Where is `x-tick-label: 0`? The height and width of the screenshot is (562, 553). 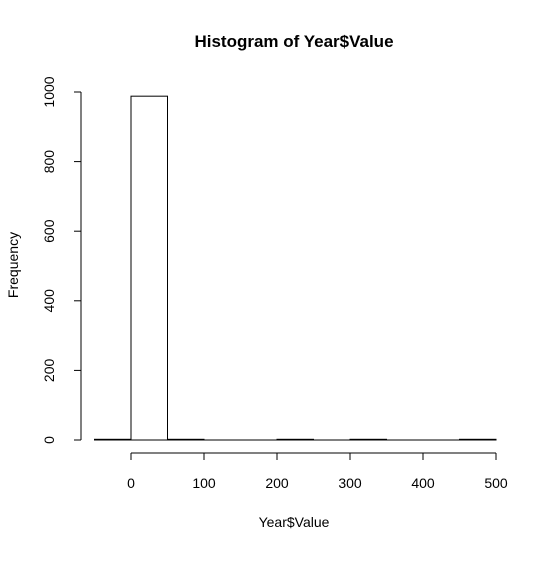
x-tick-label: 0 is located at coordinates (131, 483).